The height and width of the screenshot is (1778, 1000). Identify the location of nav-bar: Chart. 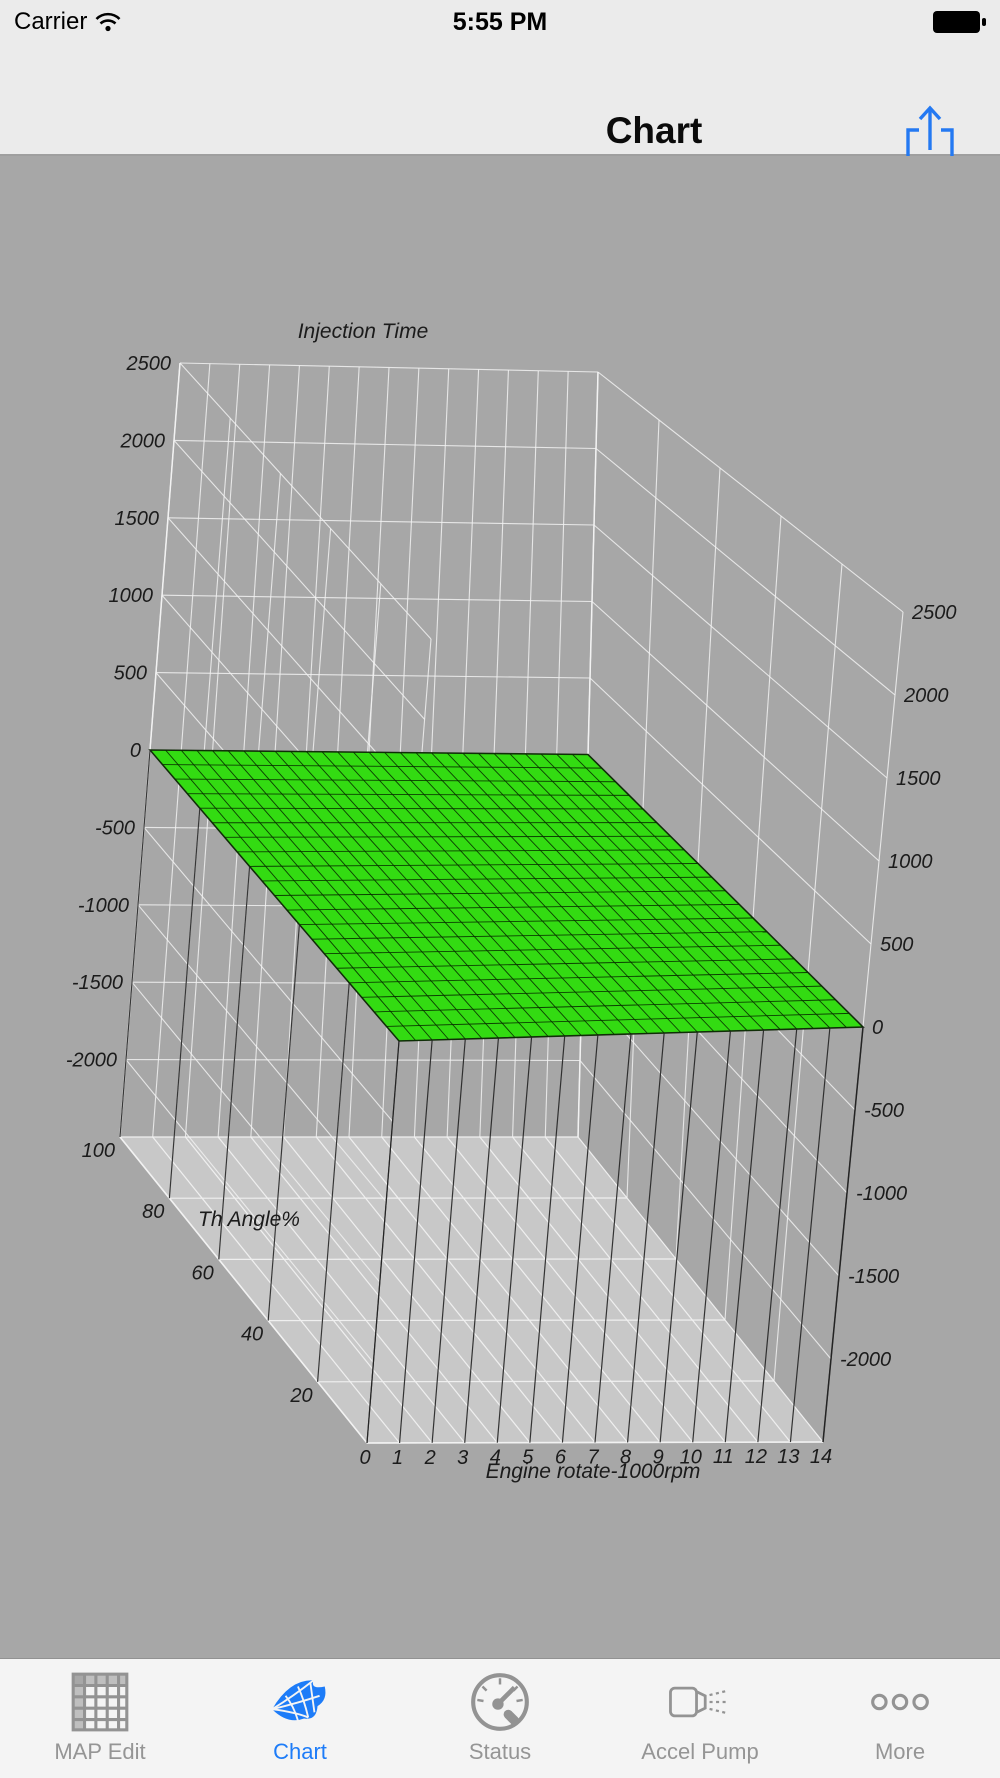
(500, 111).